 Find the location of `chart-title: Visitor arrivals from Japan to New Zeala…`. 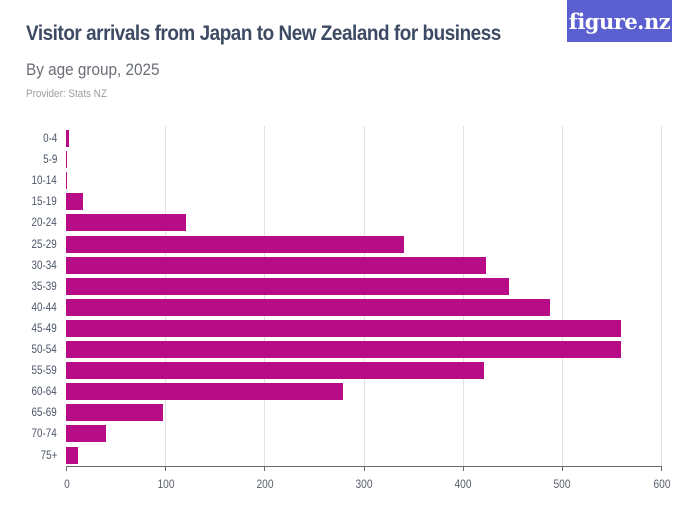

chart-title: Visitor arrivals from Japan to New Zeala… is located at coordinates (263, 33).